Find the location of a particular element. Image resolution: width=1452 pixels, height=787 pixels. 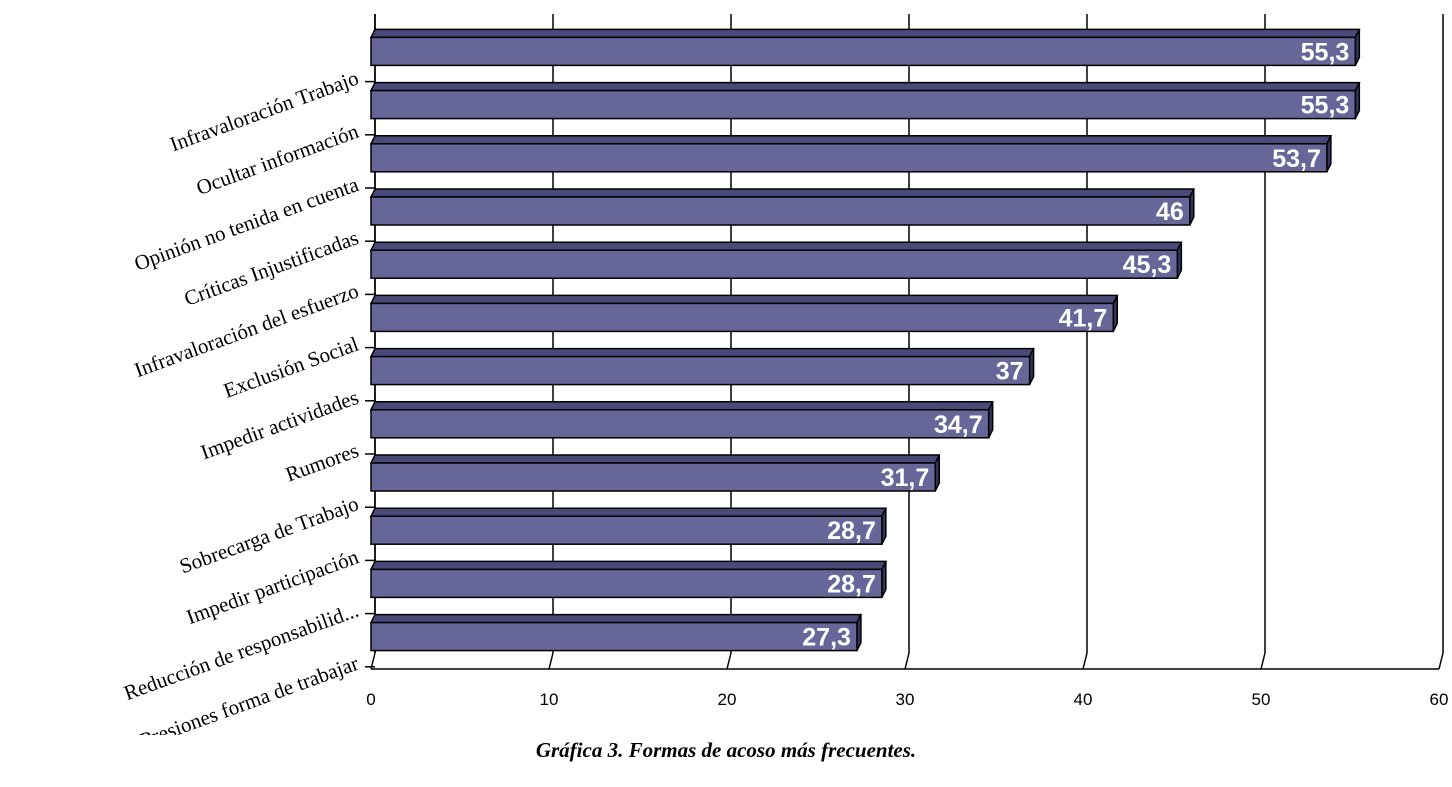

data-label: 27,3 is located at coordinates (826, 638).